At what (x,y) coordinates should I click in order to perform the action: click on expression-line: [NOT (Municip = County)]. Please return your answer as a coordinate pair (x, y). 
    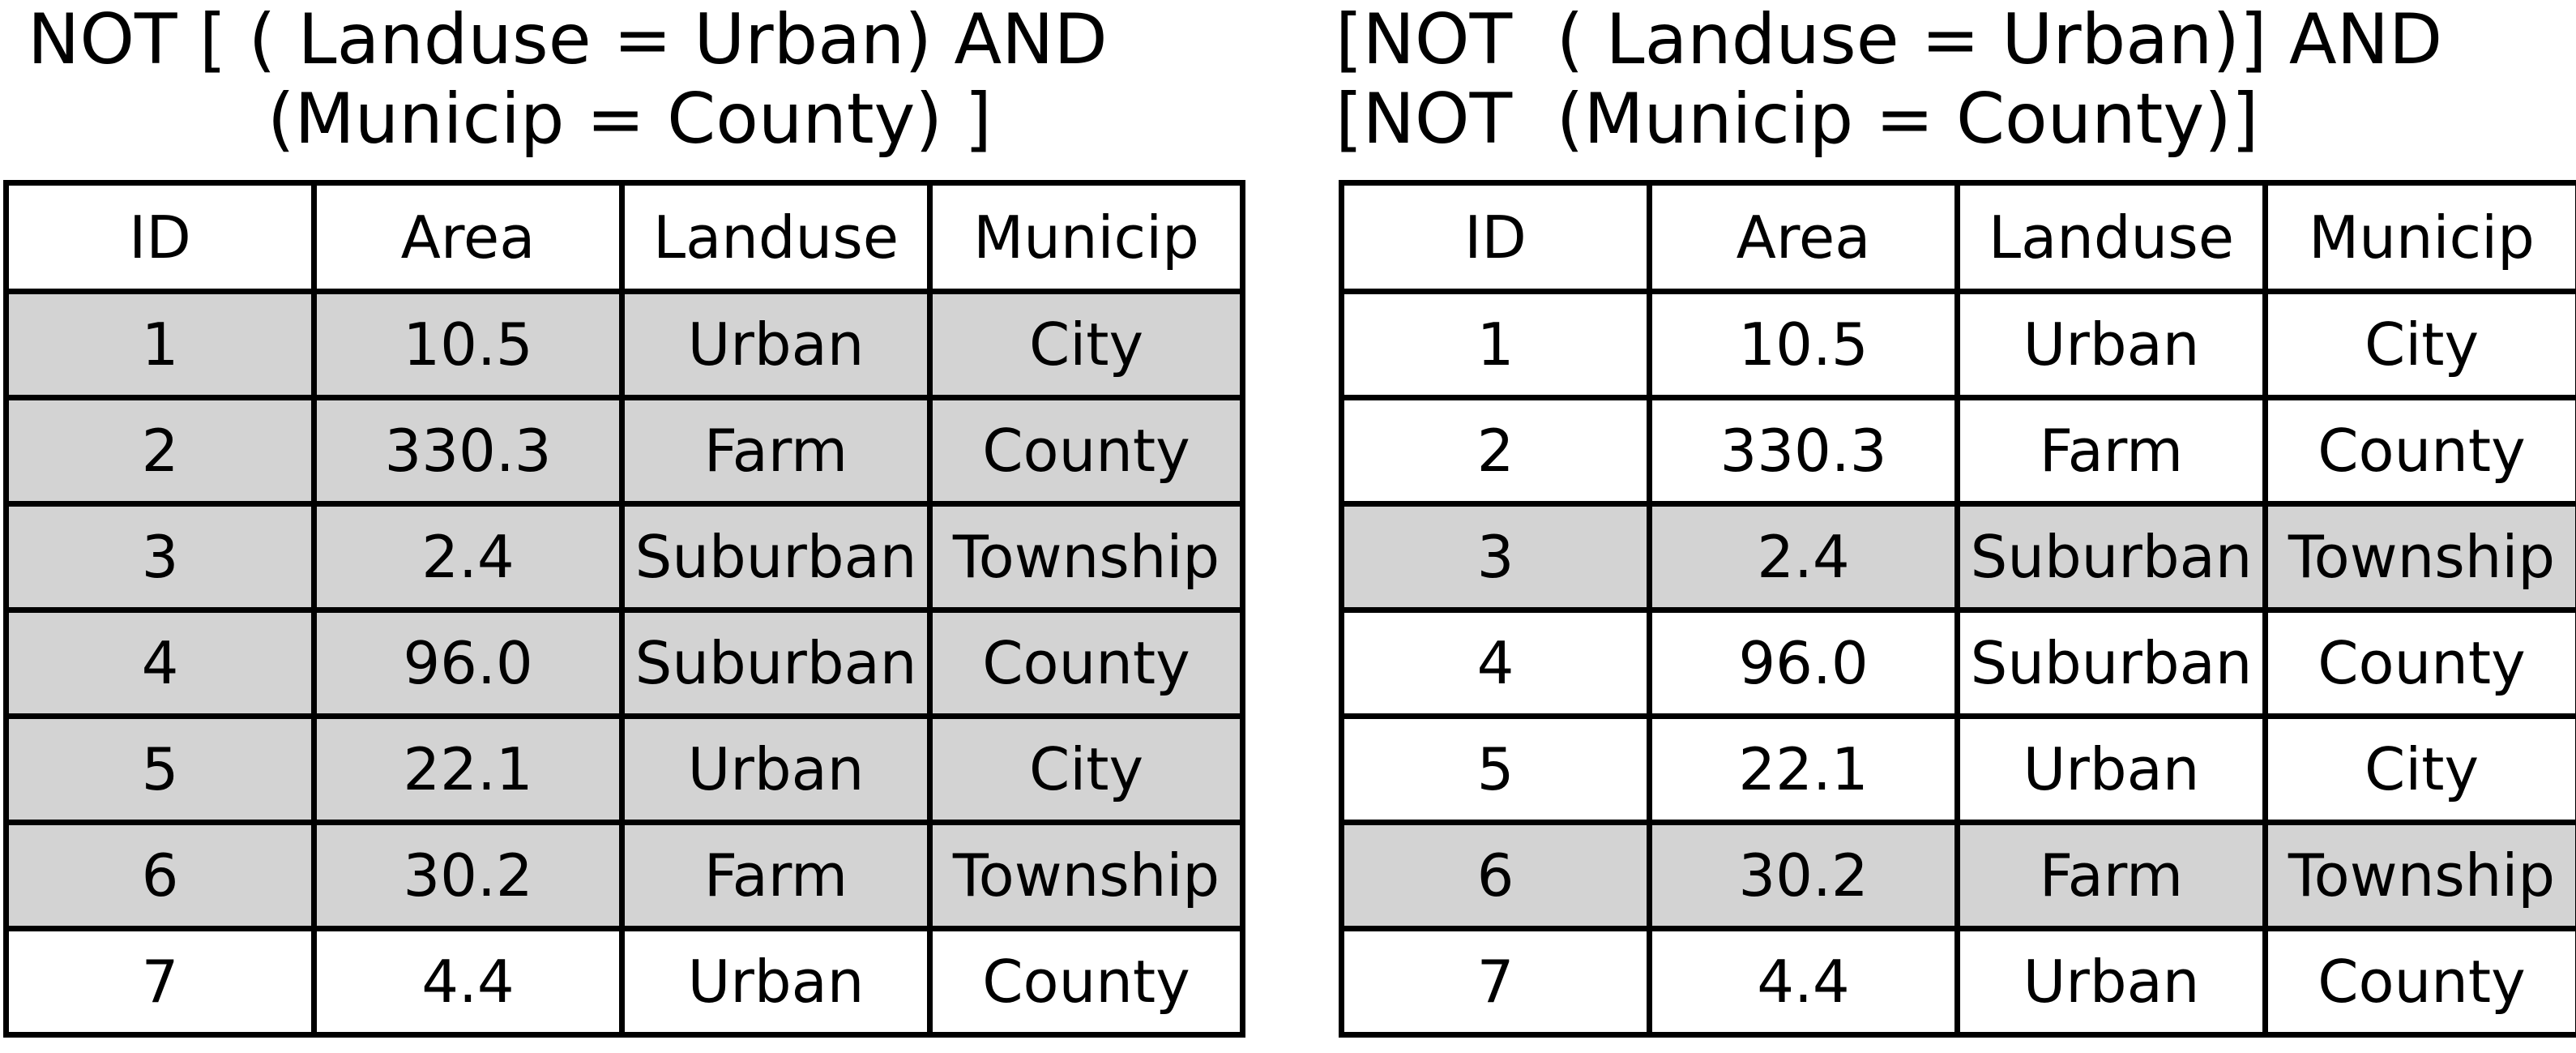
    Looking at the image, I should click on (1797, 119).